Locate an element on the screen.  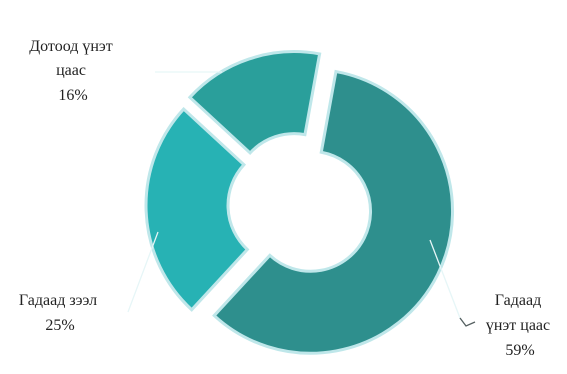
leader-line-foreign-loan is located at coordinates (143, 272).